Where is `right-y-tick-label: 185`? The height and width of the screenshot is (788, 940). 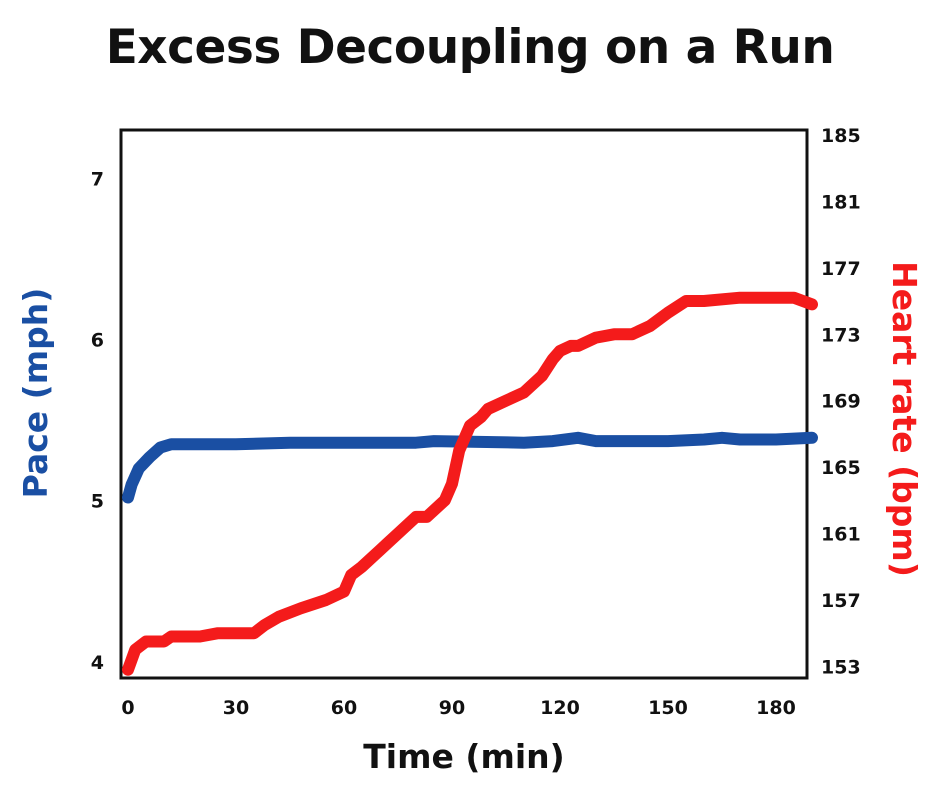 right-y-tick-label: 185 is located at coordinates (841, 136).